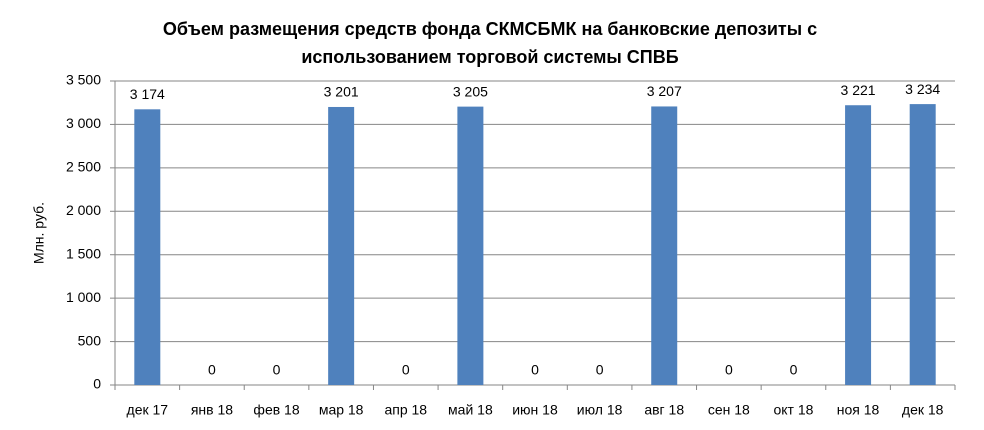 The width and height of the screenshot is (984, 430). Describe the element at coordinates (39, 233) in the screenshot. I see `y-axis-label: Млн. руб.` at that location.